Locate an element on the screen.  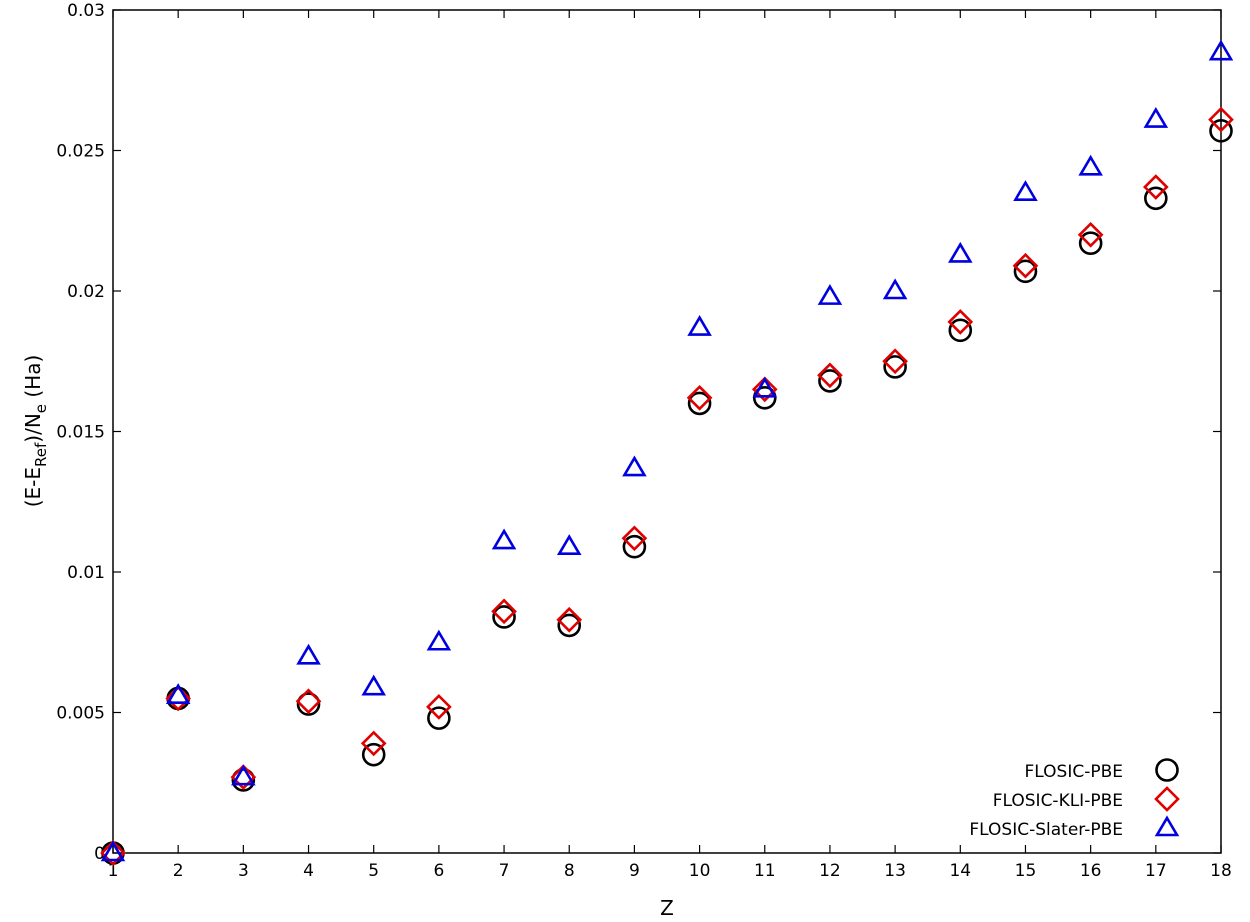
legend-markers is located at coordinates (1167, 797).